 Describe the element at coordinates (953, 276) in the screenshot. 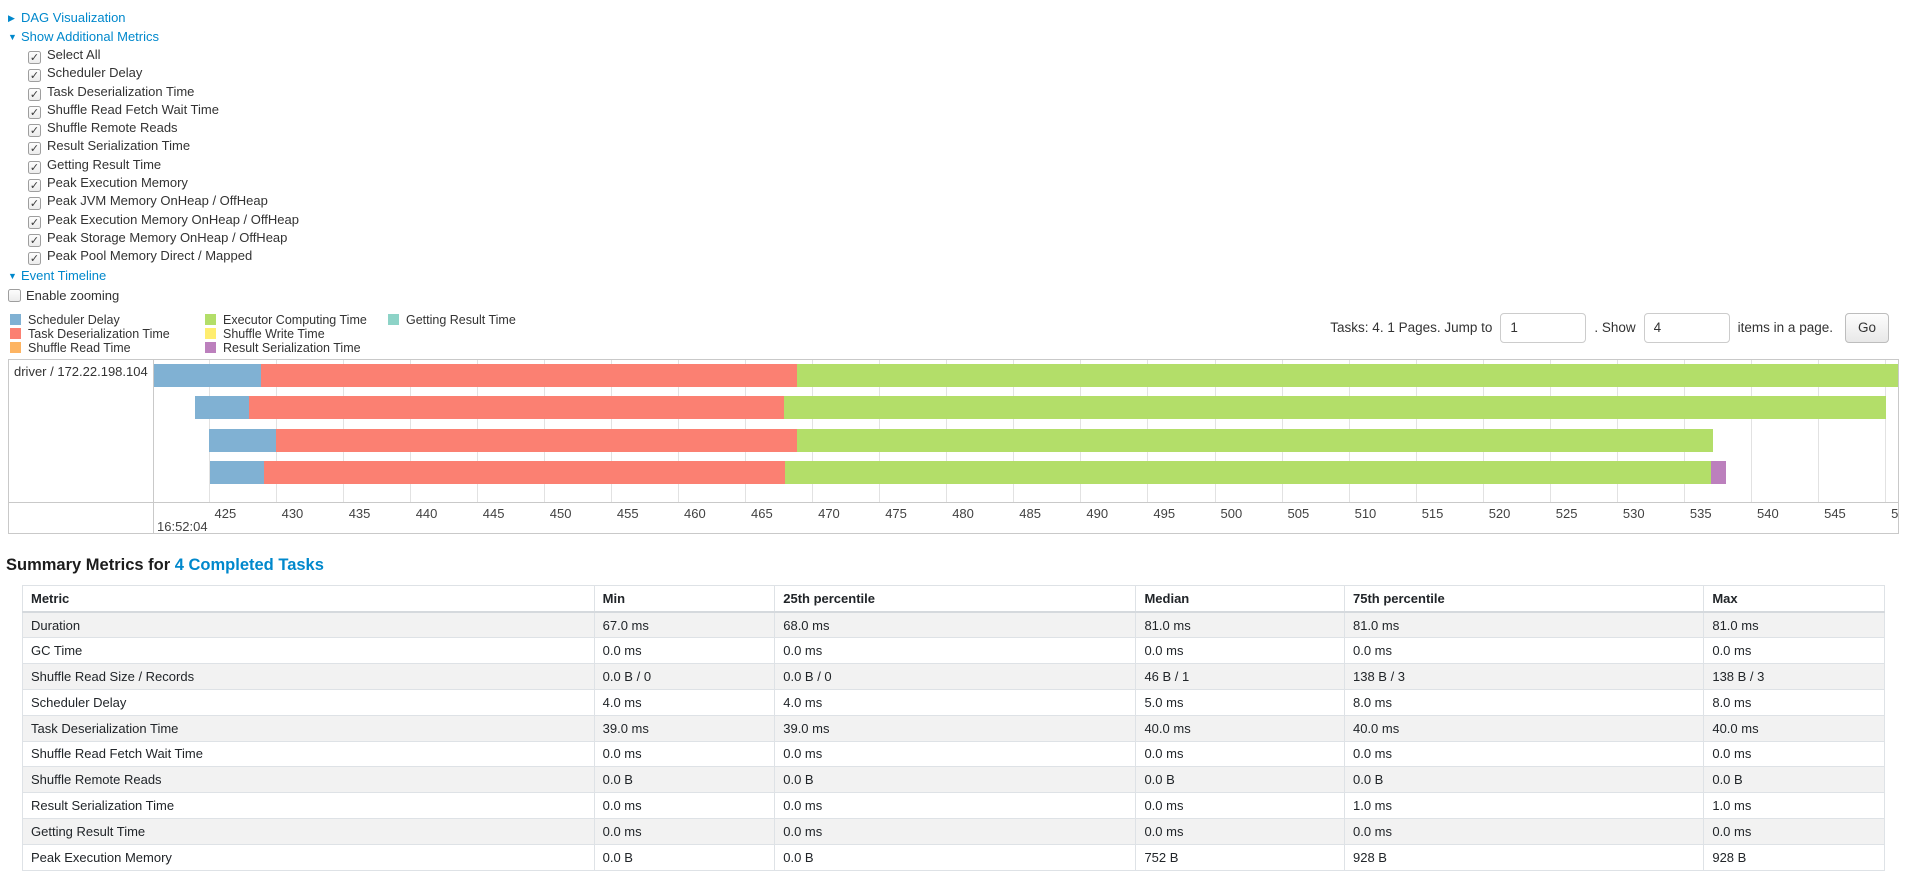

I see `event-timeline-toggle: ▼ Event Timeline` at that location.